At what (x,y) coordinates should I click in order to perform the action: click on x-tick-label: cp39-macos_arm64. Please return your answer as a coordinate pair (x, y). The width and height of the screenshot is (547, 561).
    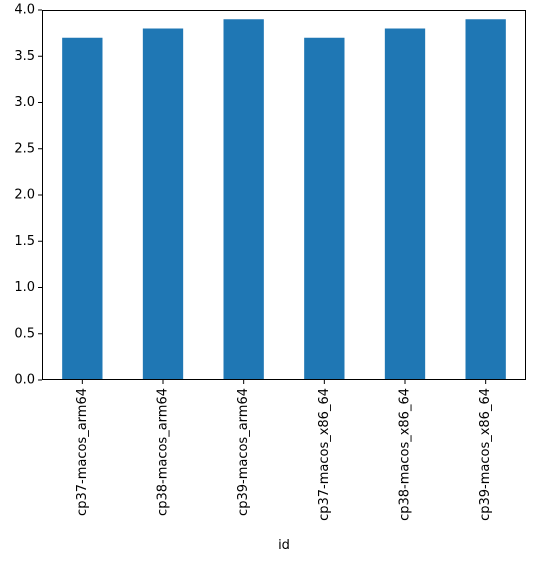
    Looking at the image, I should click on (243, 452).